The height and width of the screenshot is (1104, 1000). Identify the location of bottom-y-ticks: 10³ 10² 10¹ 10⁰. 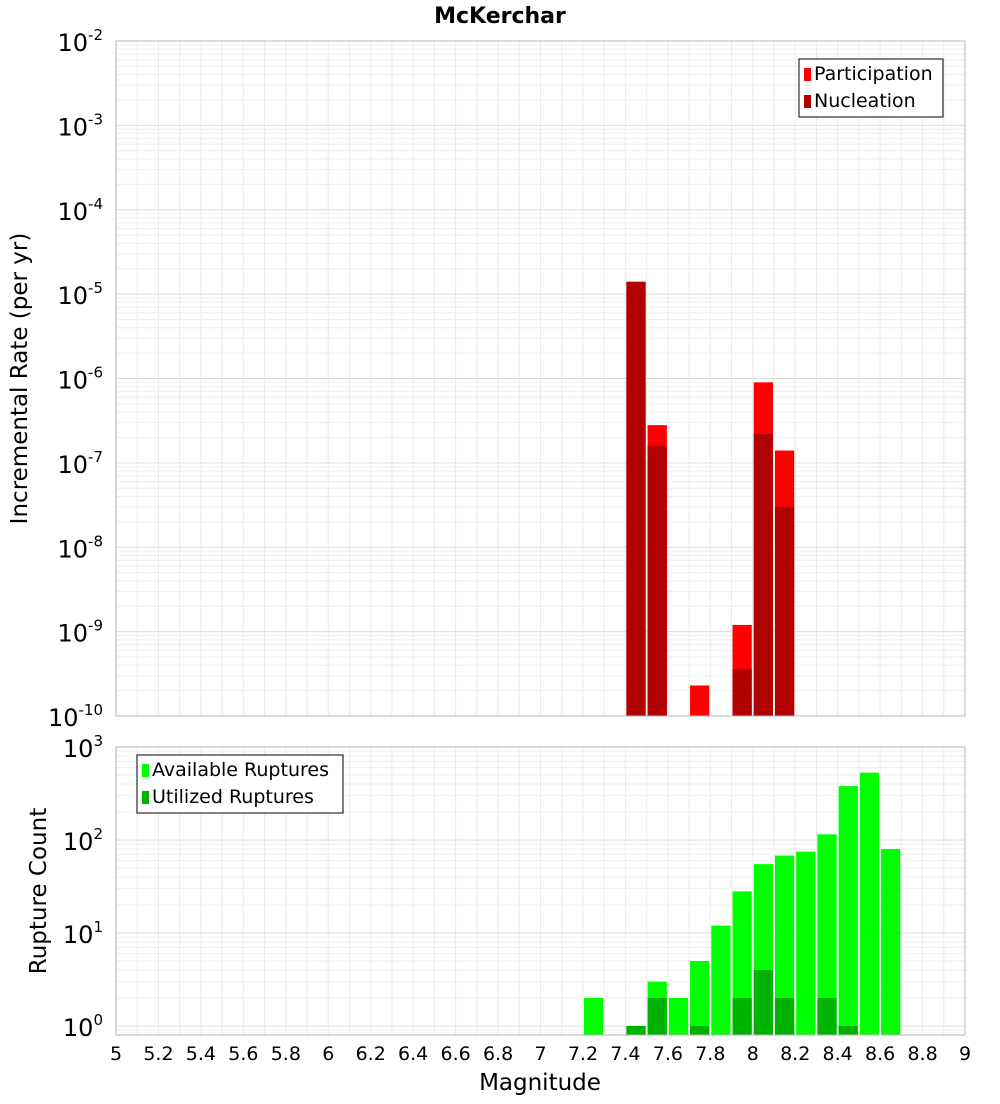
(83, 887).